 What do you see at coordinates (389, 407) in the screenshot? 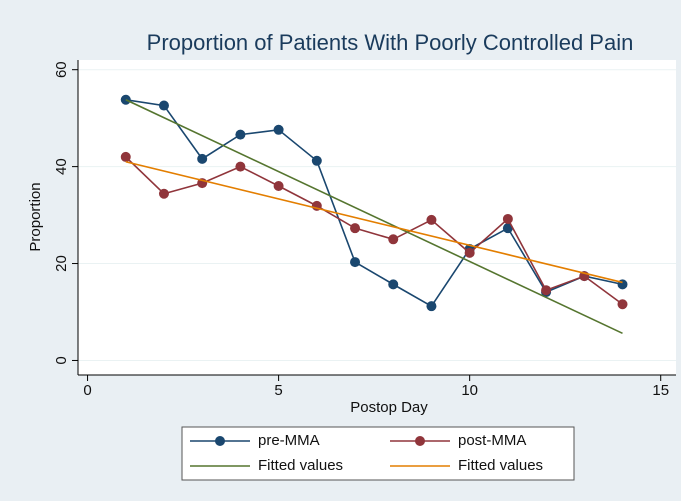
I see `x-axis-label: Postop Day` at bounding box center [389, 407].